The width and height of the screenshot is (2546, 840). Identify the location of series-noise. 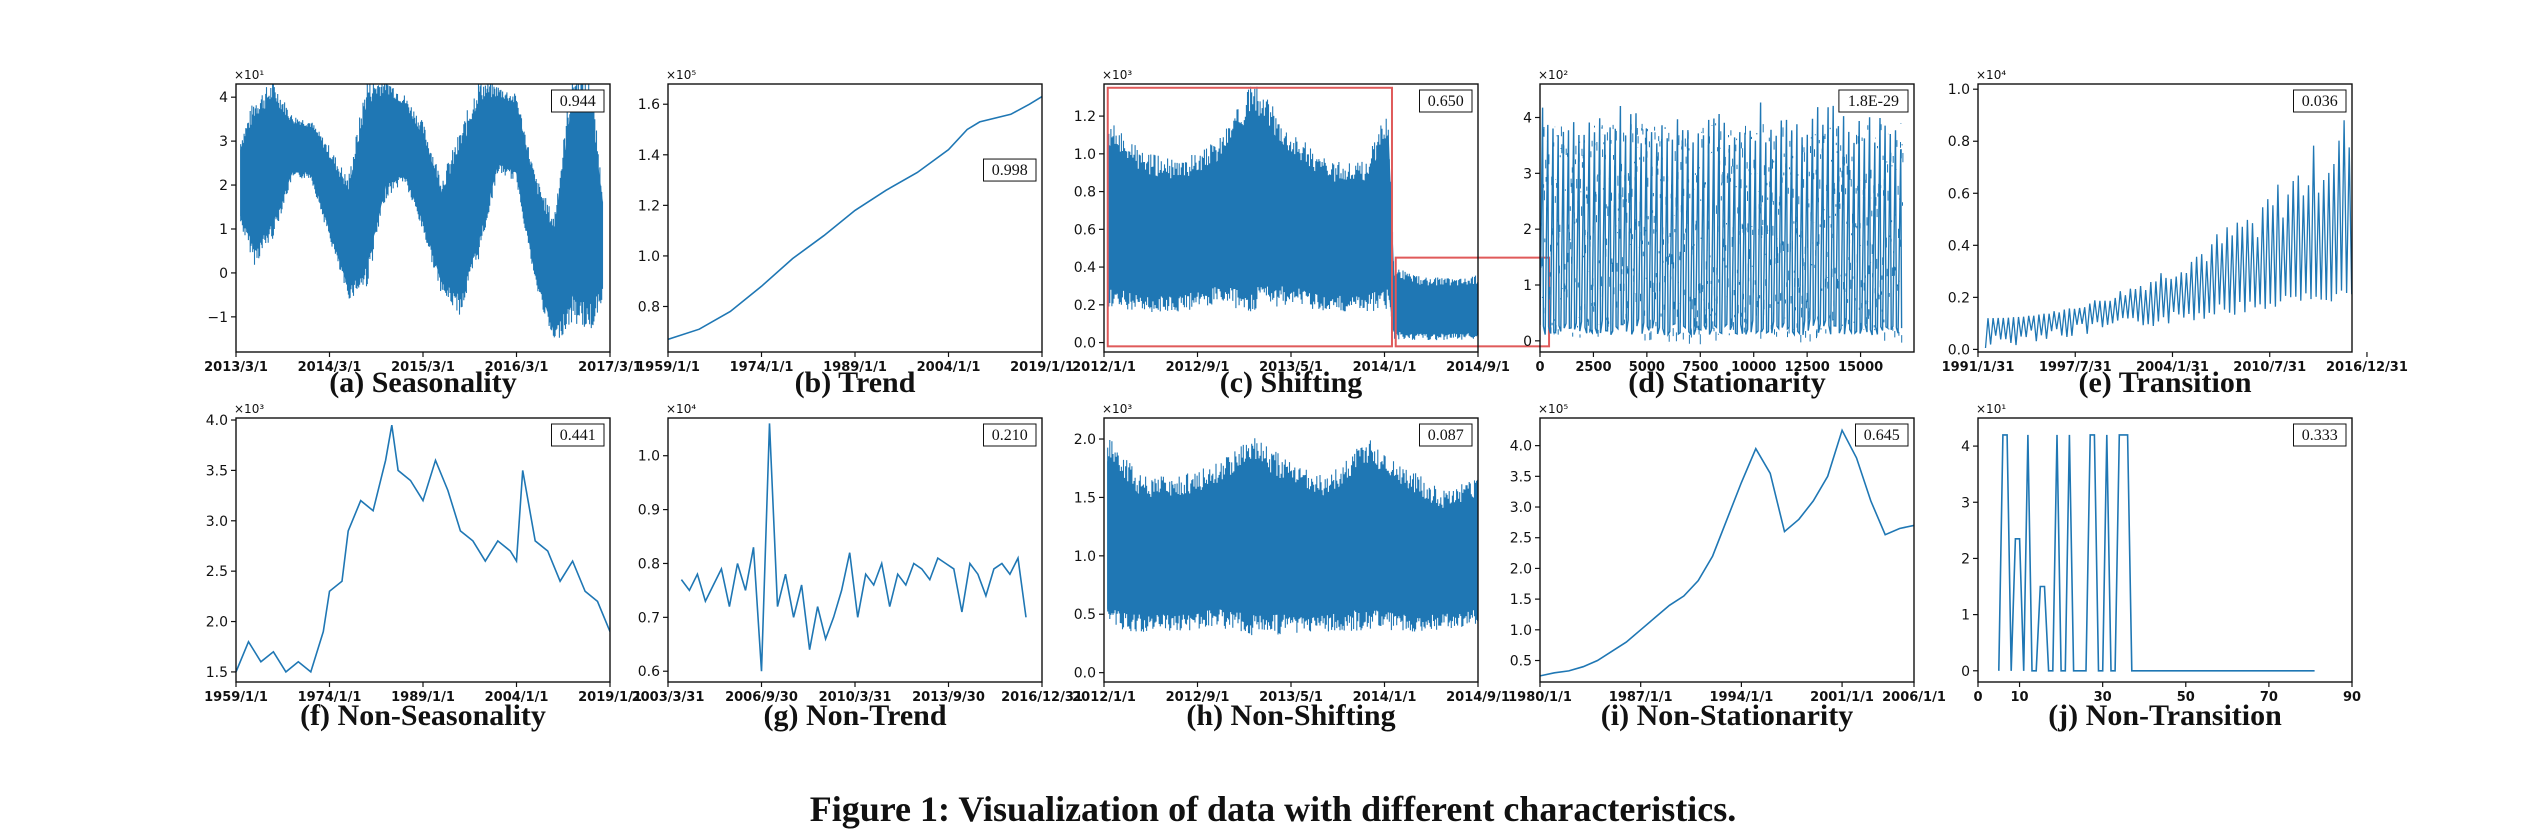
(422, 211).